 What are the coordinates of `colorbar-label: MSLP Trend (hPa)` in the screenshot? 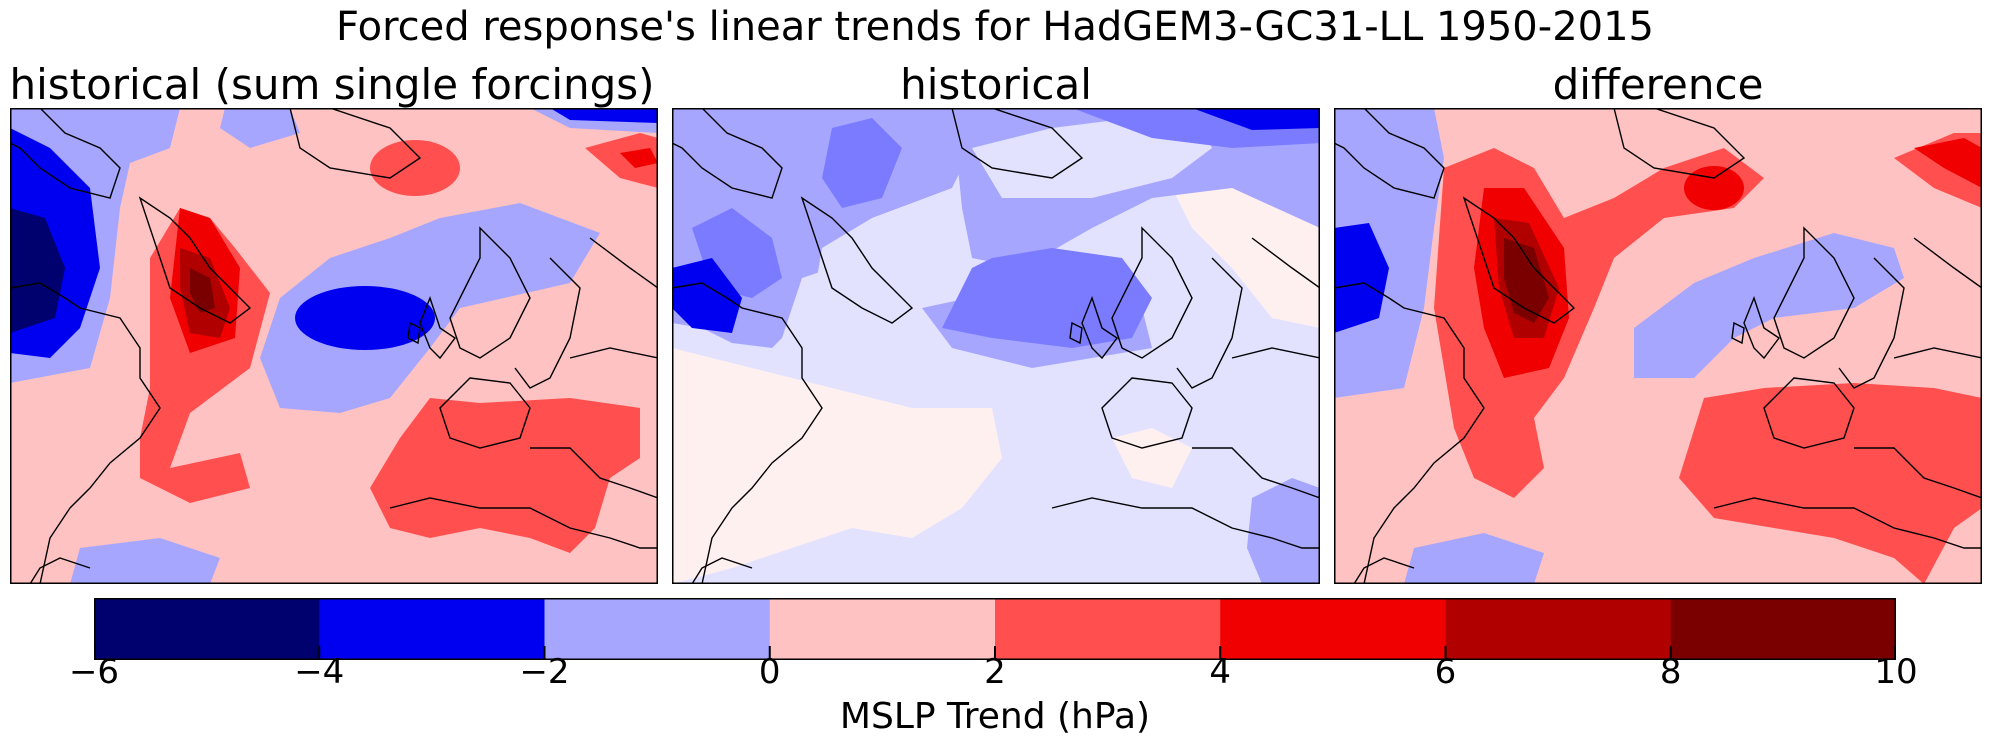 It's located at (995, 716).